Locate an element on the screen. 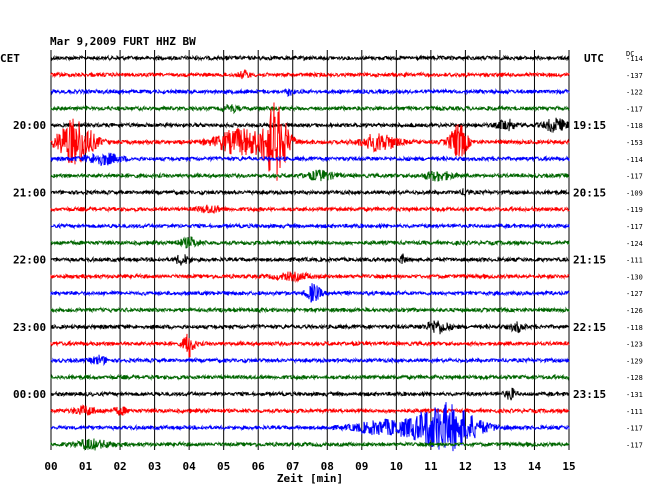 The height and width of the screenshot is (494, 650). left-time-label: 23:00 is located at coordinates (29, 327).